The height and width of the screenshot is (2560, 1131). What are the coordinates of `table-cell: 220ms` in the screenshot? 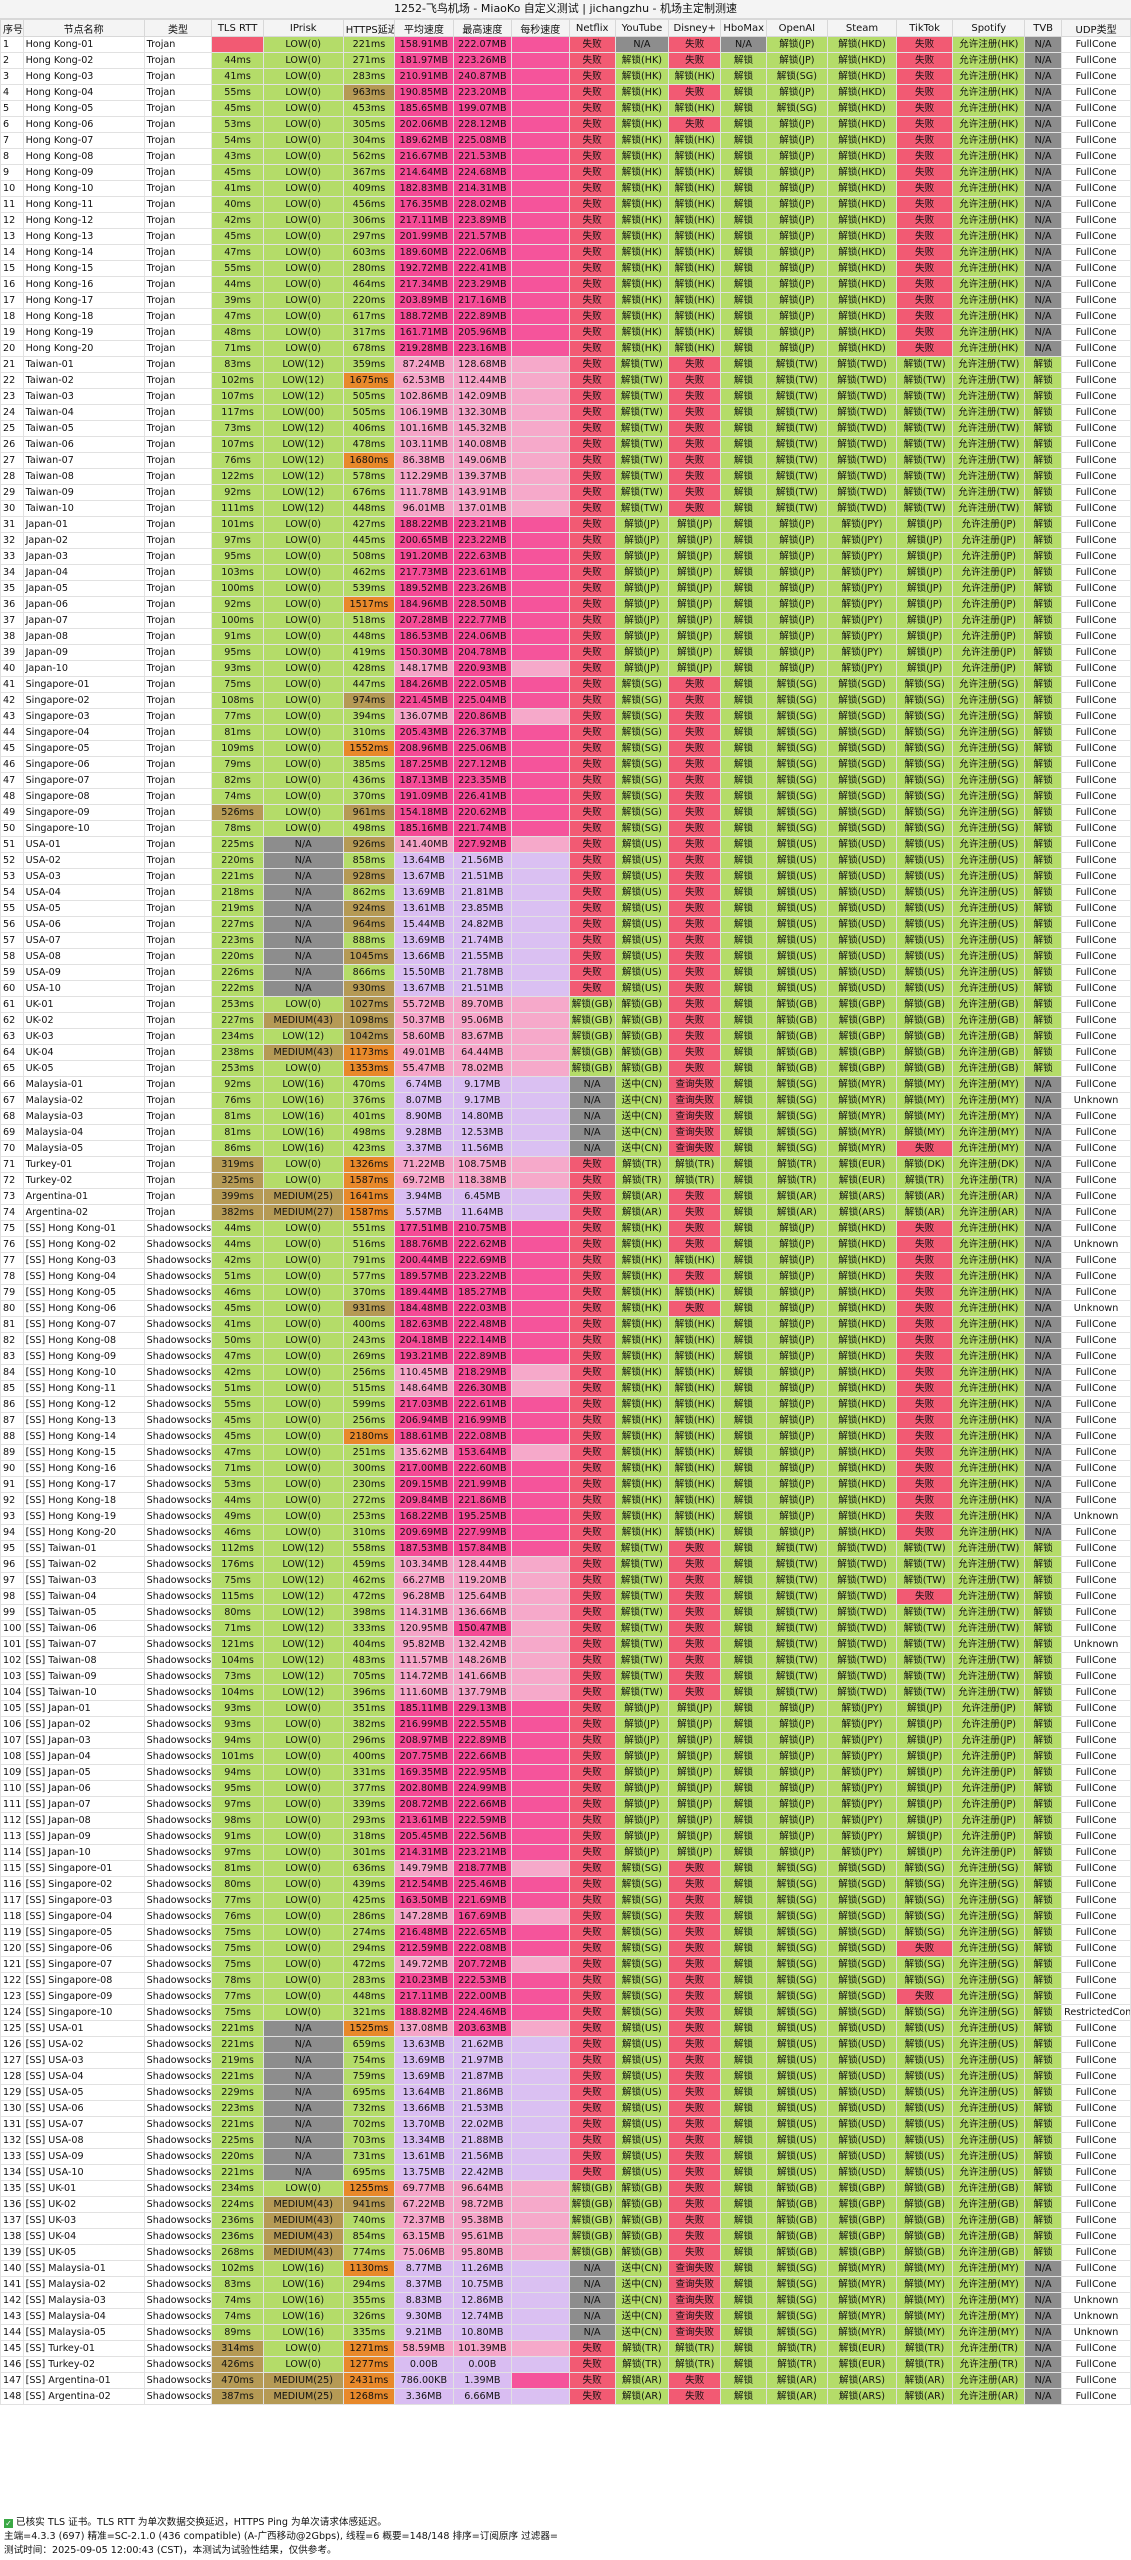 It's located at (237, 956).